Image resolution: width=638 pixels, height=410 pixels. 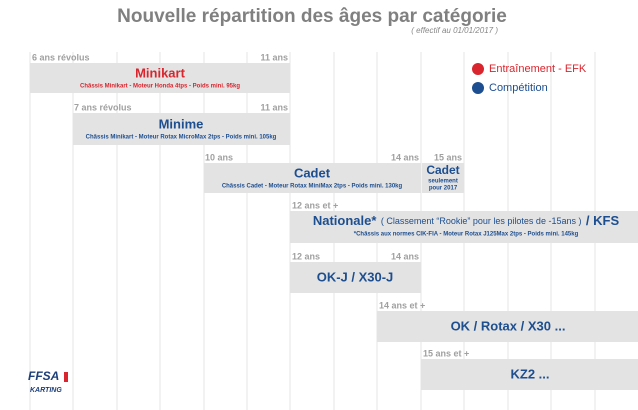 What do you see at coordinates (443, 189) in the screenshot?
I see `extra-line: pour 2017` at bounding box center [443, 189].